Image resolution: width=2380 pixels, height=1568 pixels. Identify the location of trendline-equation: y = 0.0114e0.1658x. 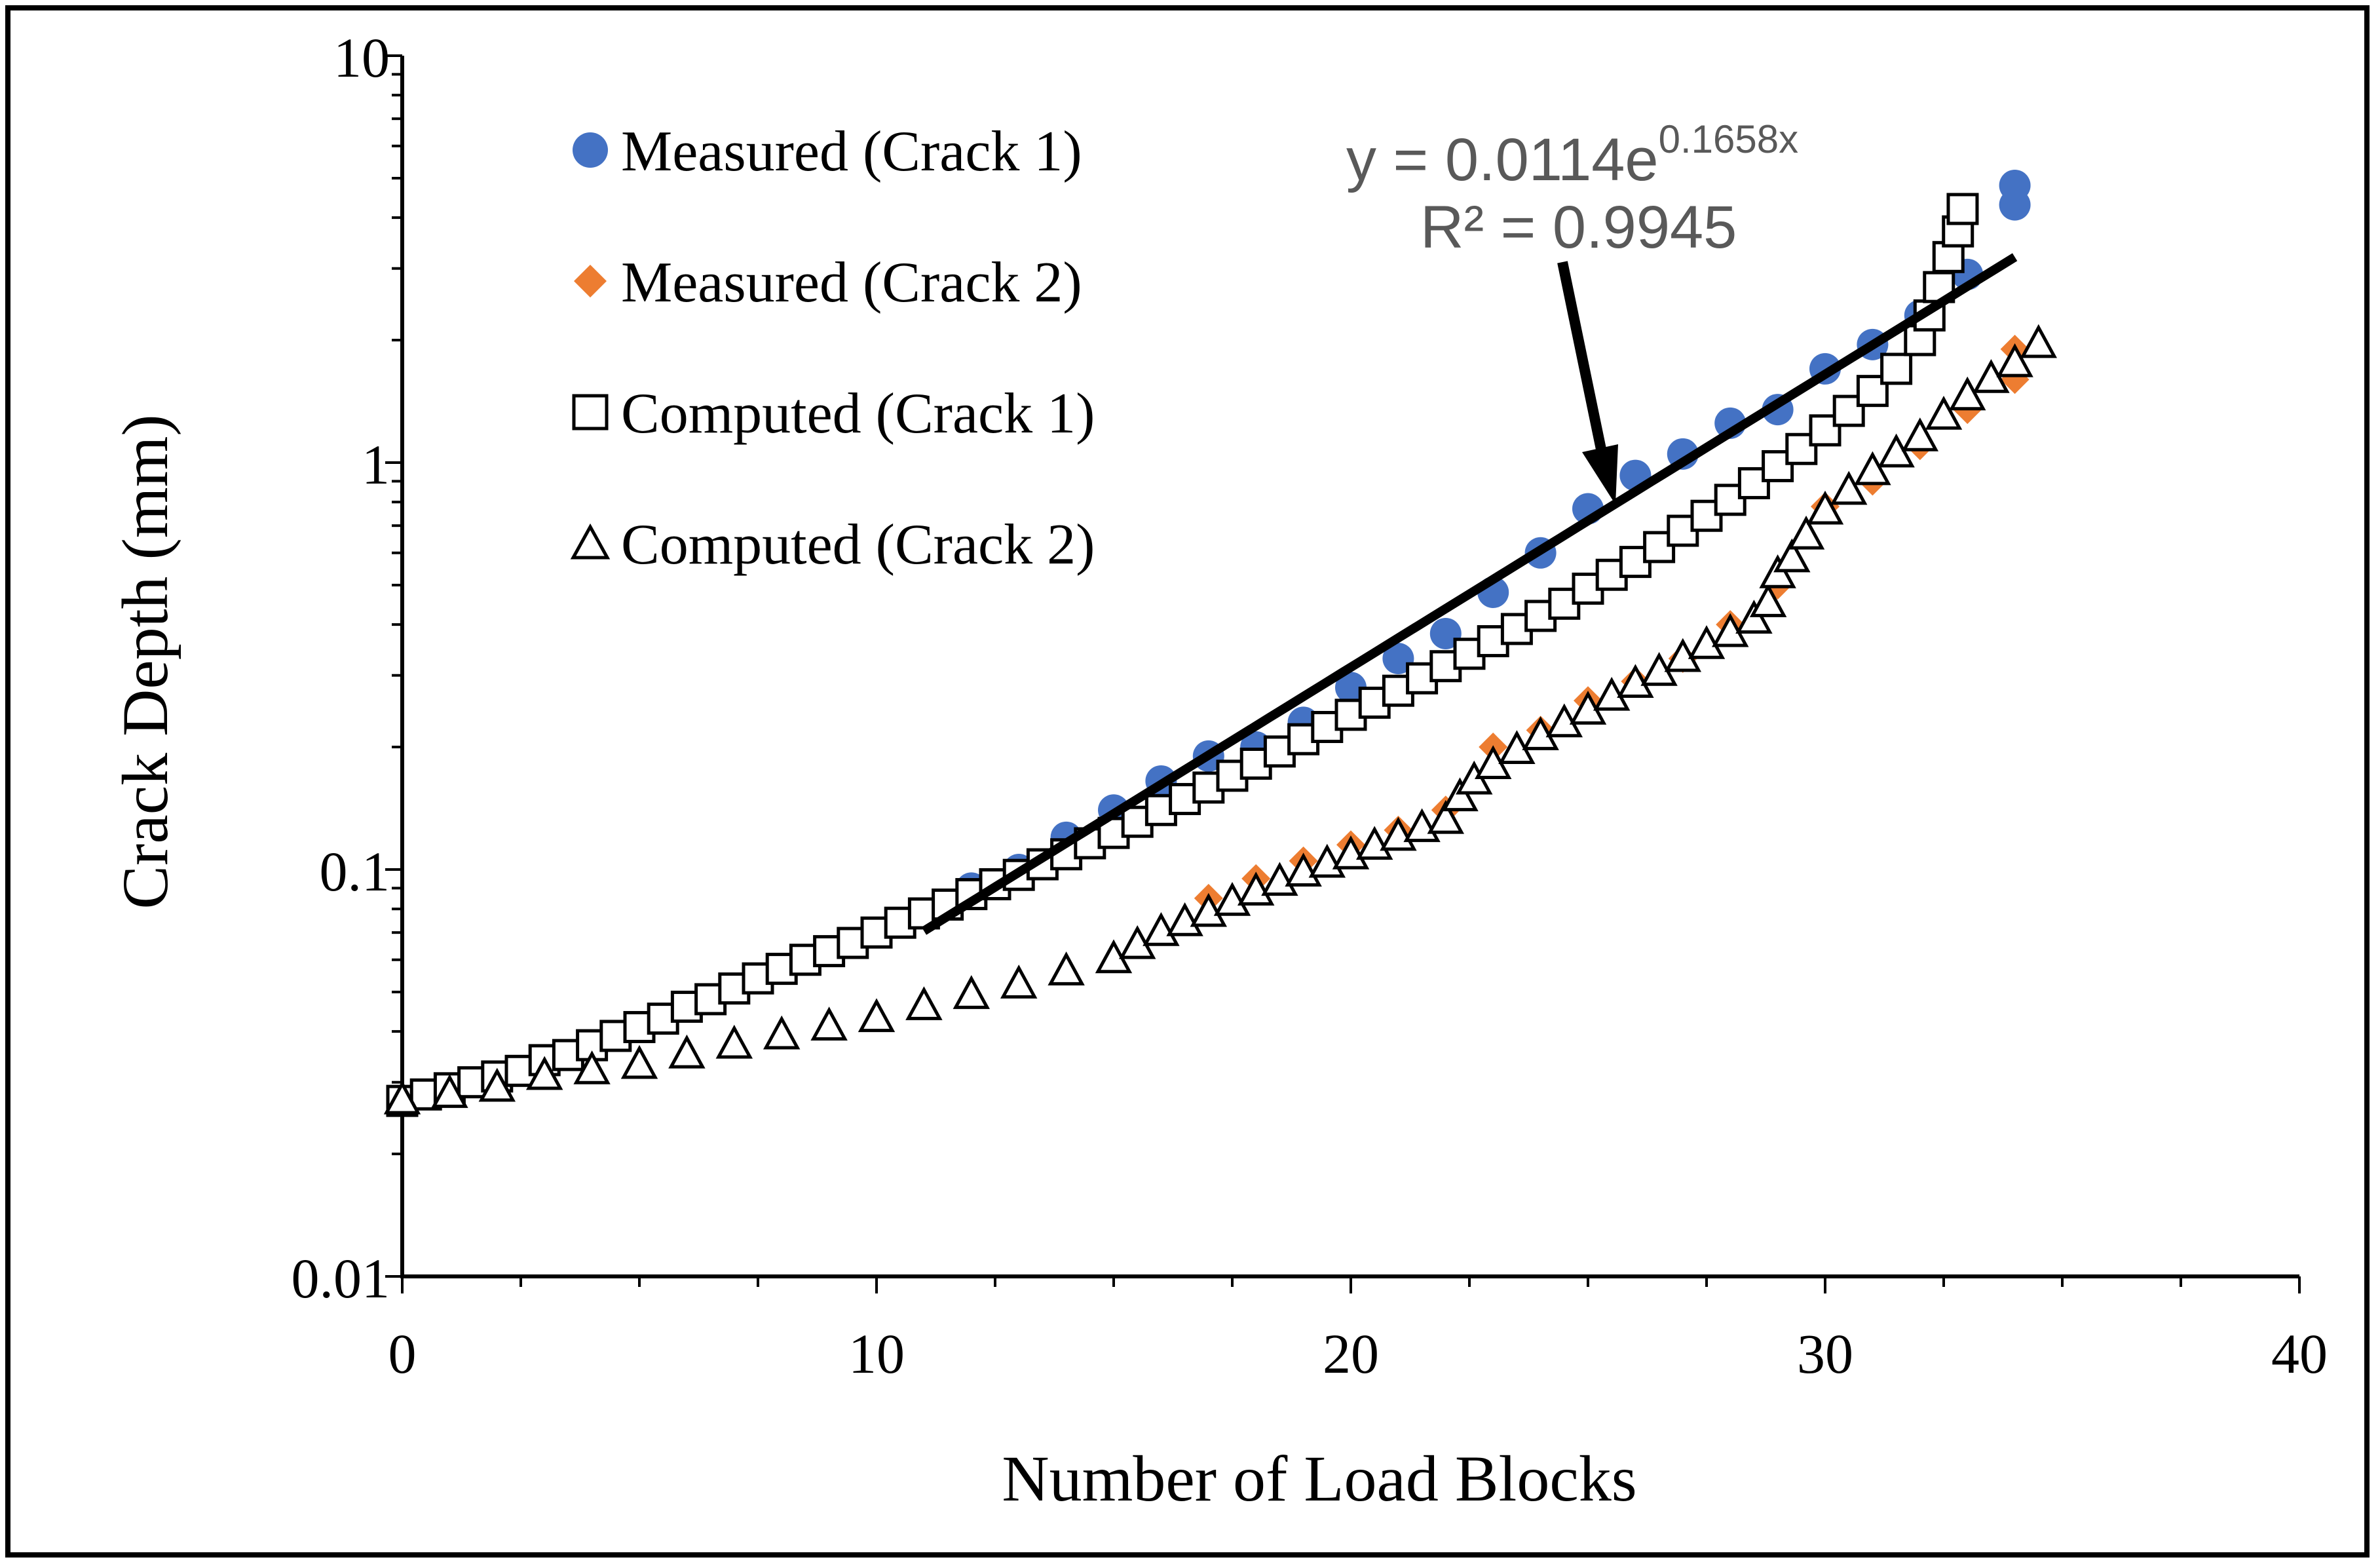
(1572, 155).